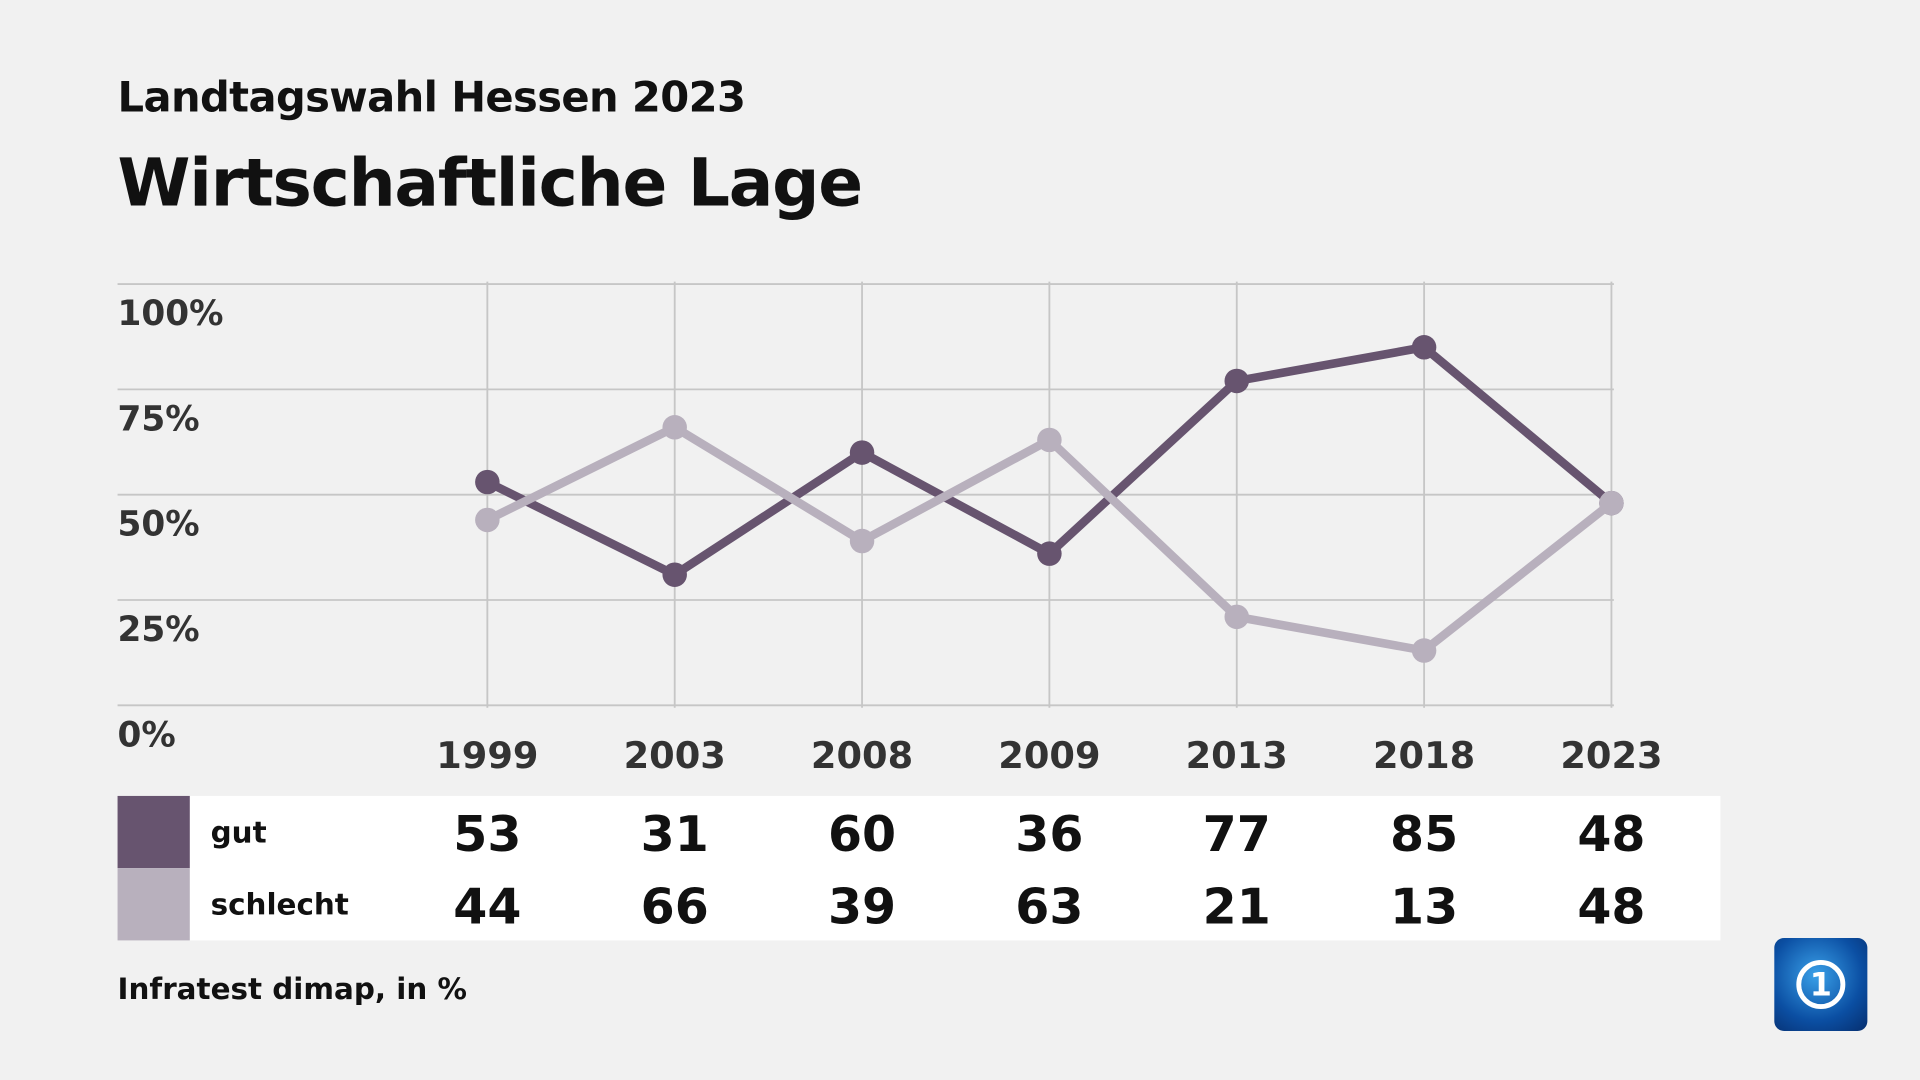  I want to click on data-label-gut: 31, so click(674, 834).